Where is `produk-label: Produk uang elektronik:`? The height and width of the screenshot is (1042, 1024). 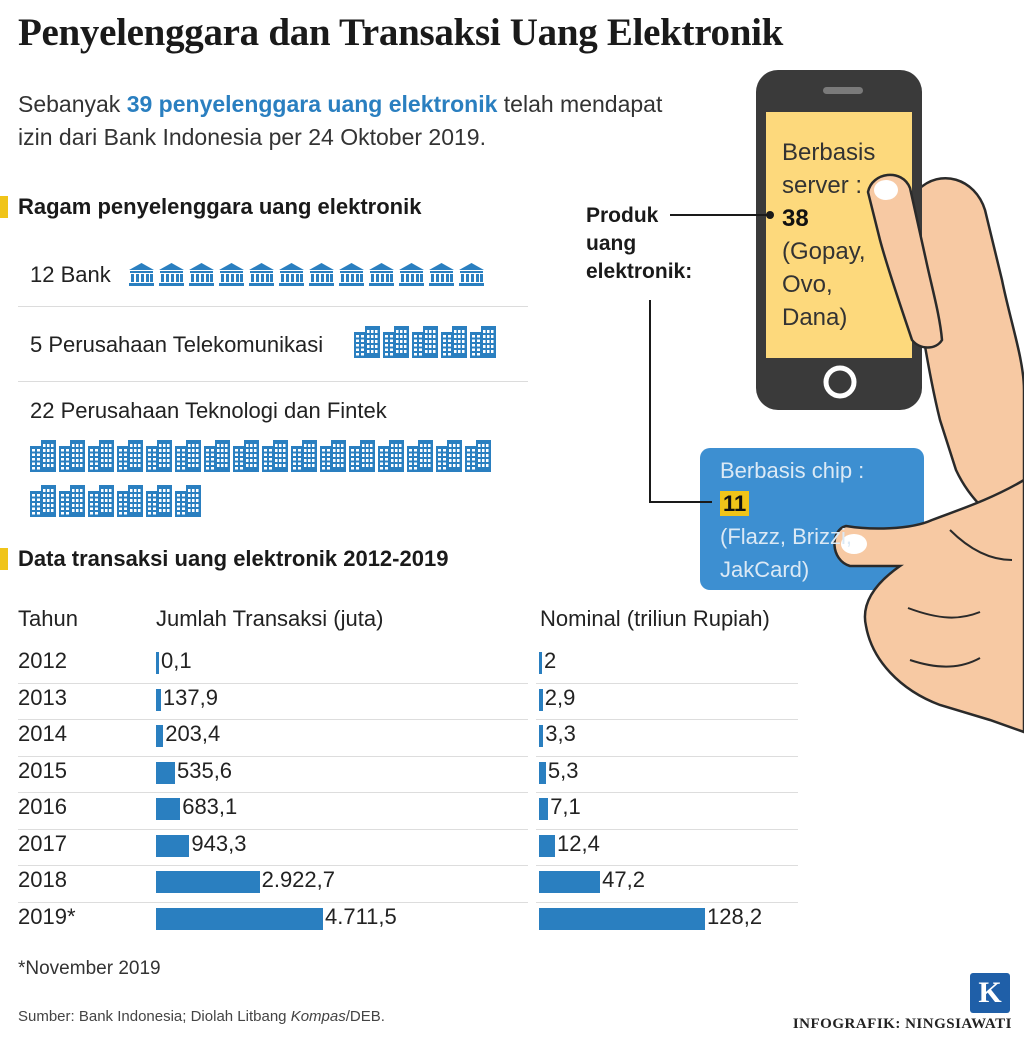 produk-label: Produk uang elektronik: is located at coordinates (639, 243).